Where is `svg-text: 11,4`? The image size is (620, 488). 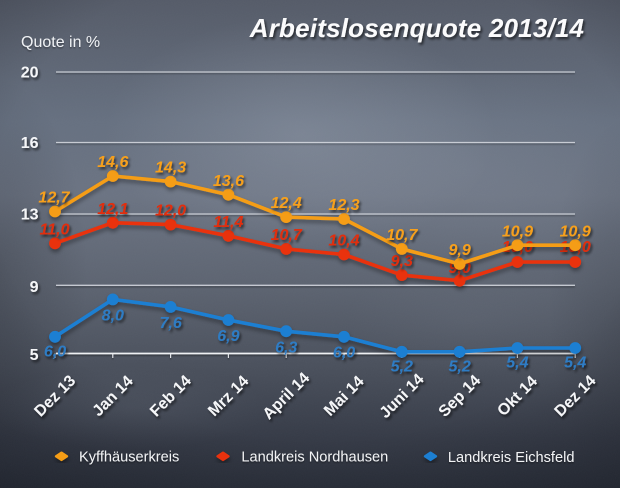
svg-text: 11,4 is located at coordinates (228, 222).